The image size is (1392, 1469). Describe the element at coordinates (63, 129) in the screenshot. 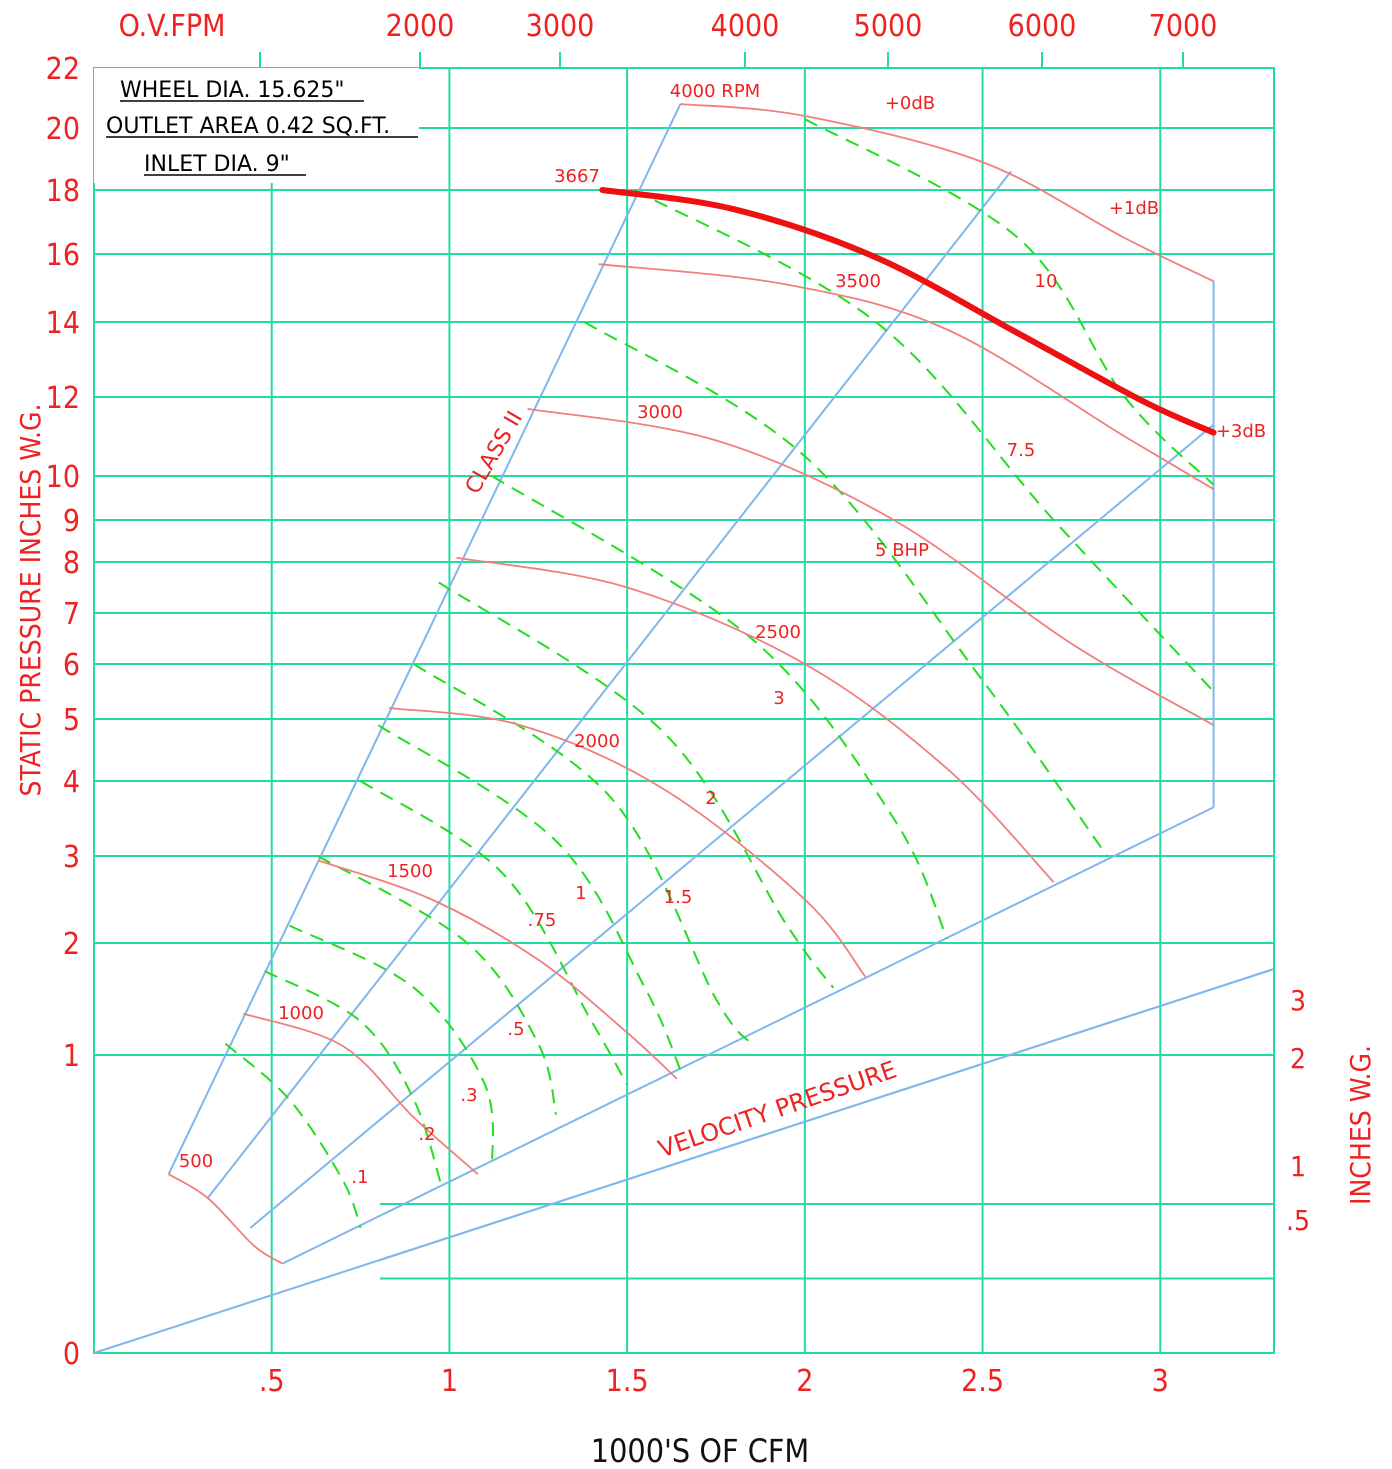

I see `y-tick-15: 20` at that location.